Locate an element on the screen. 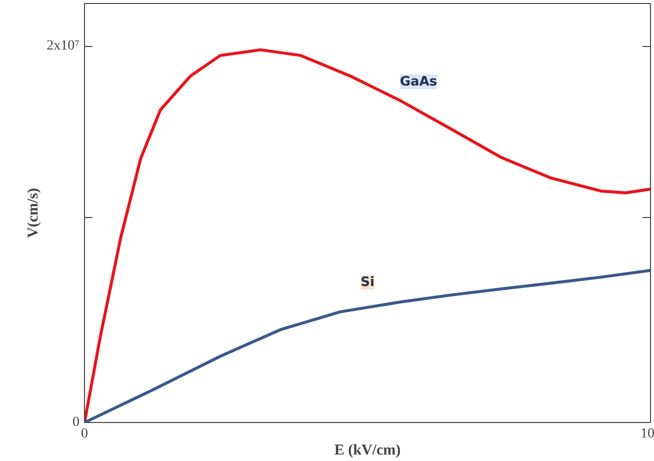  annotation: GaAs is located at coordinates (419, 82).